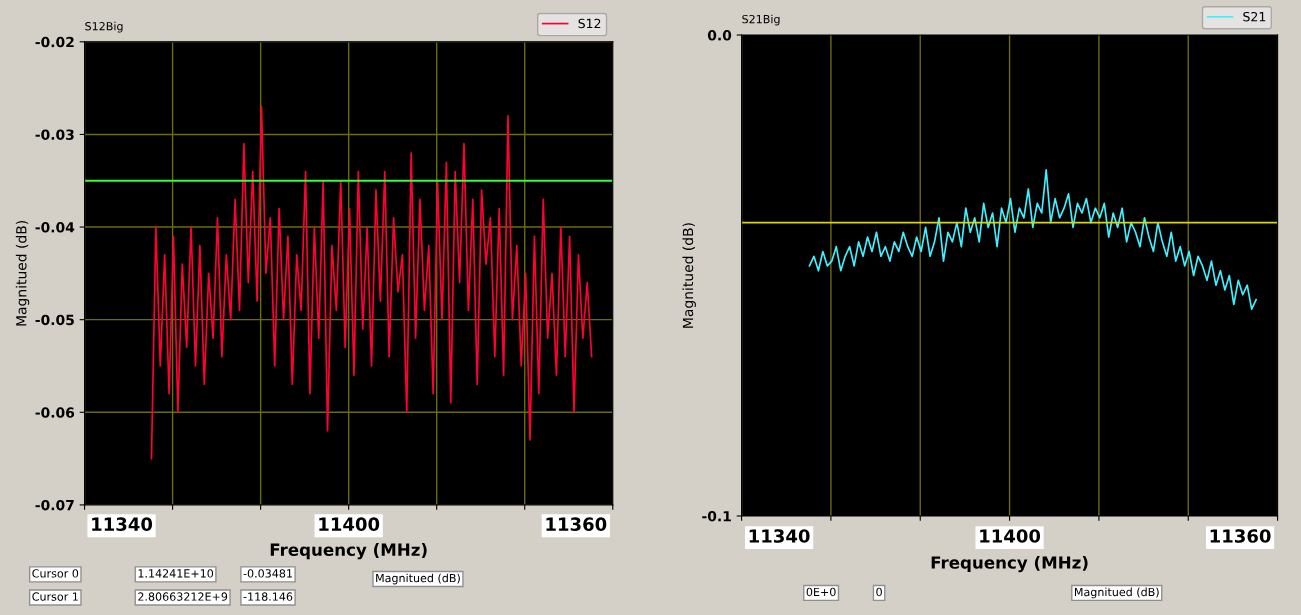 The height and width of the screenshot is (615, 1301). I want to click on chart-title: S12Big, so click(104, 27).